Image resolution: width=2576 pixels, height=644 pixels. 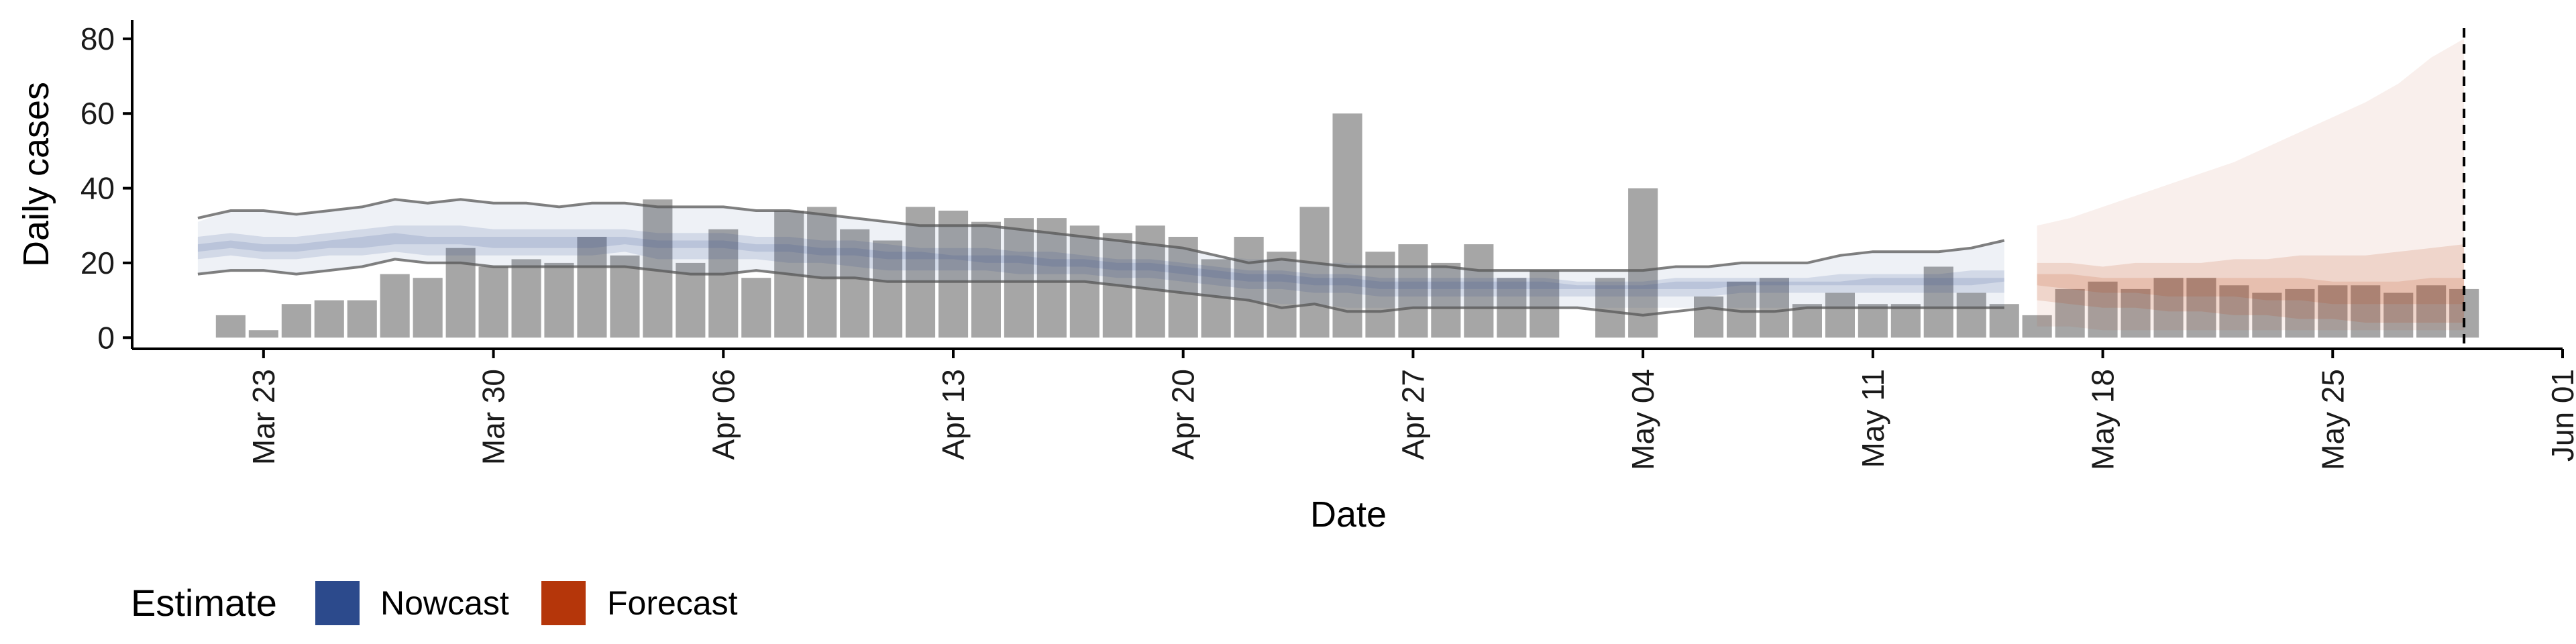 What do you see at coordinates (1183, 414) in the screenshot?
I see `x-tick-label: Apr 20` at bounding box center [1183, 414].